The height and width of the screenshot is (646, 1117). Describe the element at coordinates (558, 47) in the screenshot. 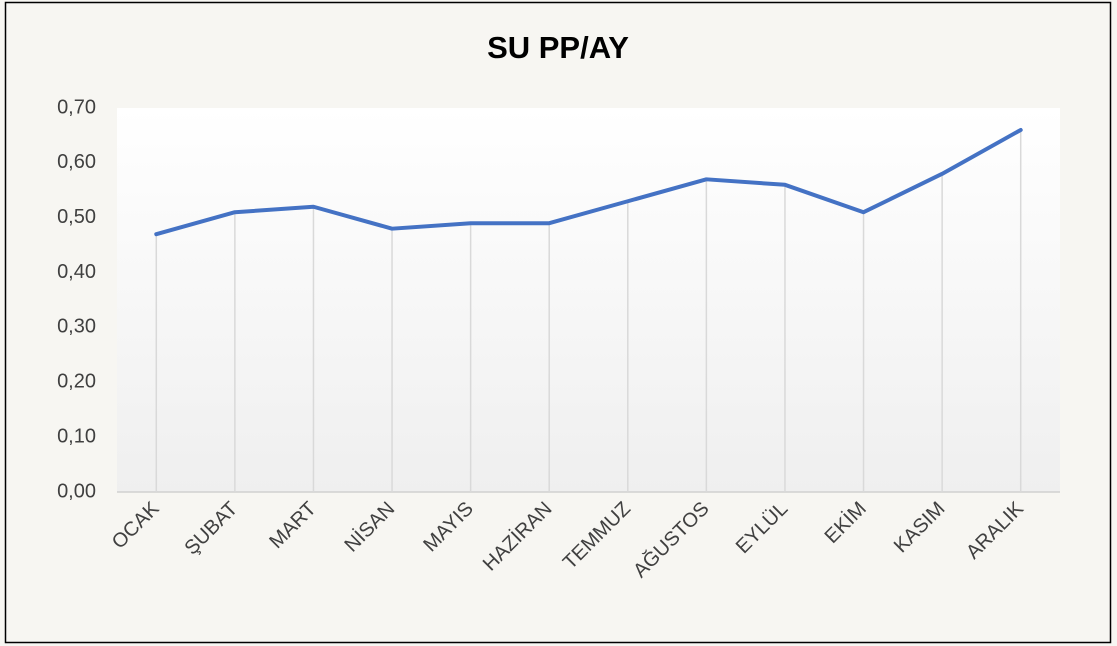

I see `chart-title: SU PP/AY` at that location.